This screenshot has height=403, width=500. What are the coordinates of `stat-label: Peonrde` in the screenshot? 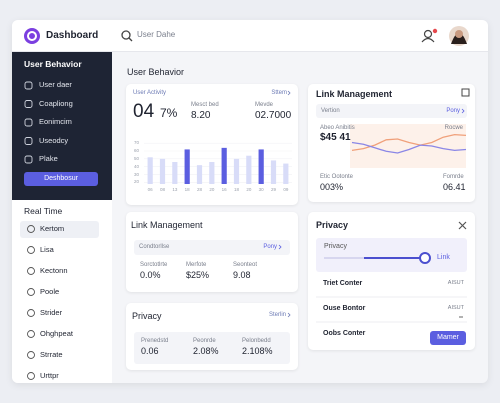 It's located at (204, 341).